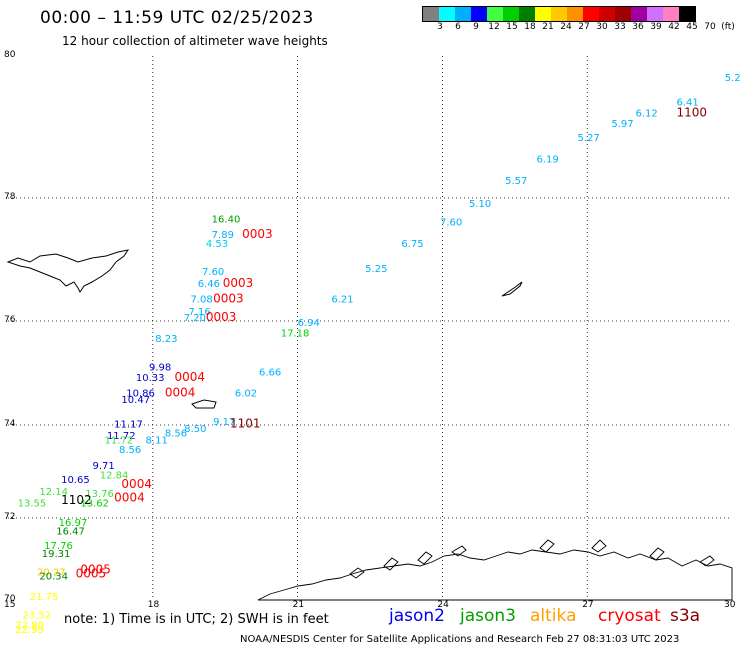 The width and height of the screenshot is (740, 650). What do you see at coordinates (548, 160) in the screenshot?
I see `wave-height-label: 6.19` at bounding box center [548, 160].